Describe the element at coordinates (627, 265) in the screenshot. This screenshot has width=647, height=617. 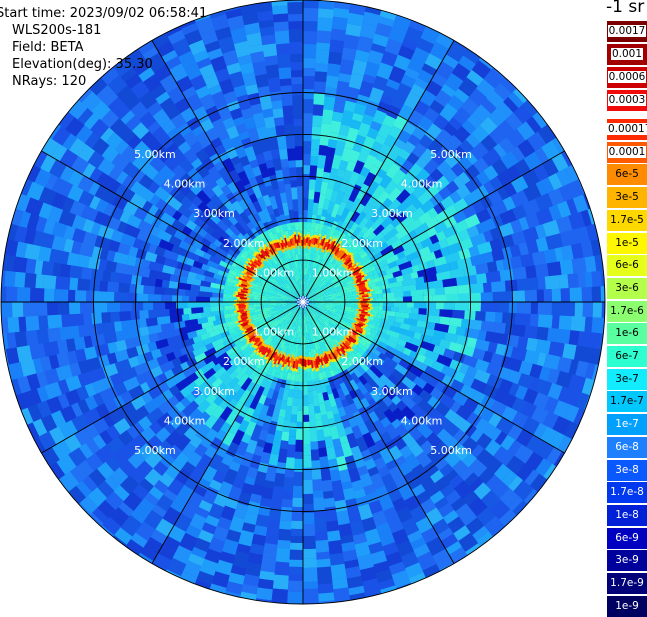
I see `colorbar-label: 6e-6` at that location.